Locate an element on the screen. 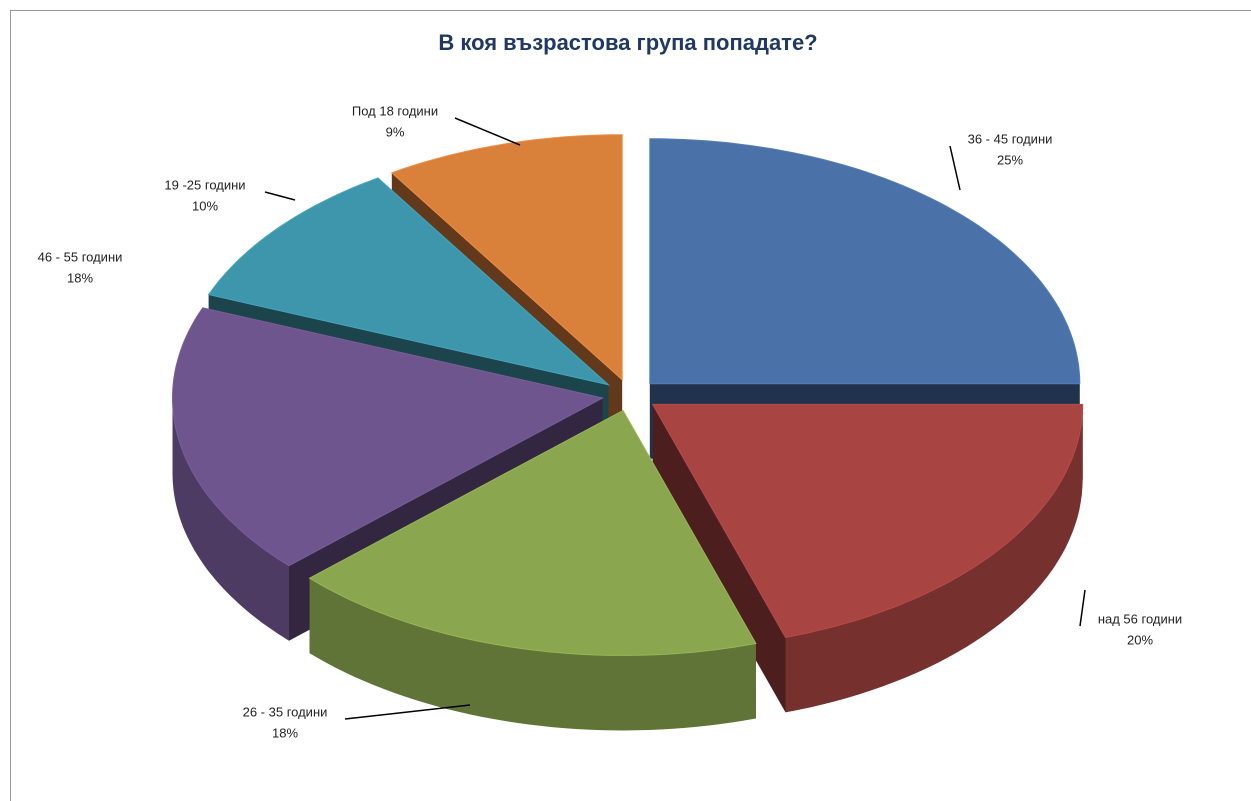 This screenshot has width=1251, height=801. value-label: 10% is located at coordinates (205, 205).